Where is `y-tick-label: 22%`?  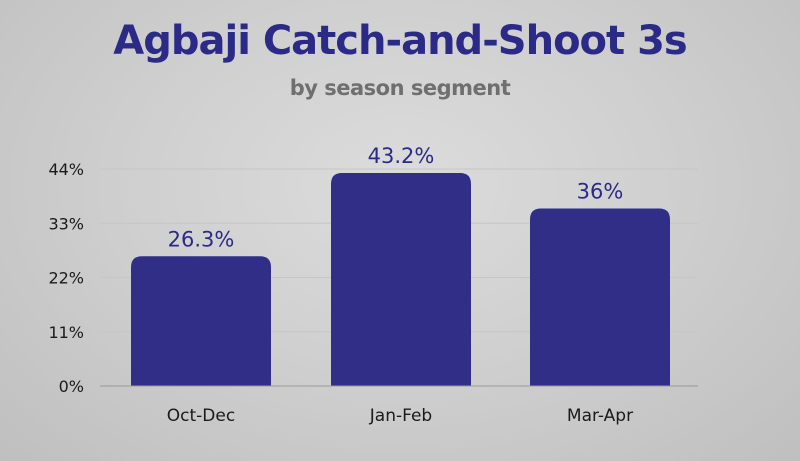
y-tick-label: 22% is located at coordinates (66, 278).